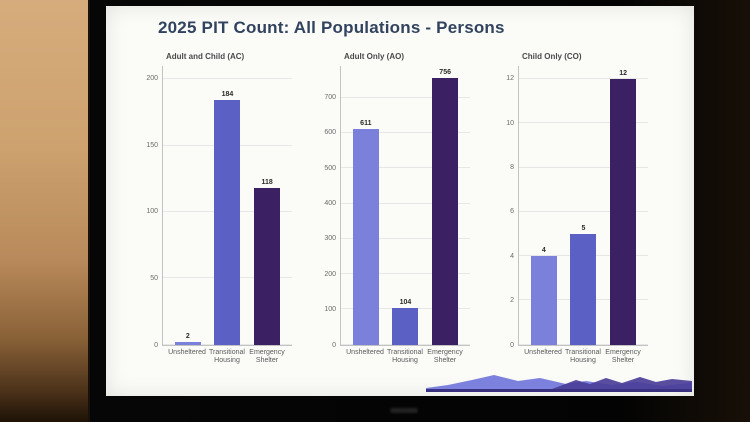 This screenshot has height=422, width=750. Describe the element at coordinates (48, 211) in the screenshot. I see `wall-background` at that location.